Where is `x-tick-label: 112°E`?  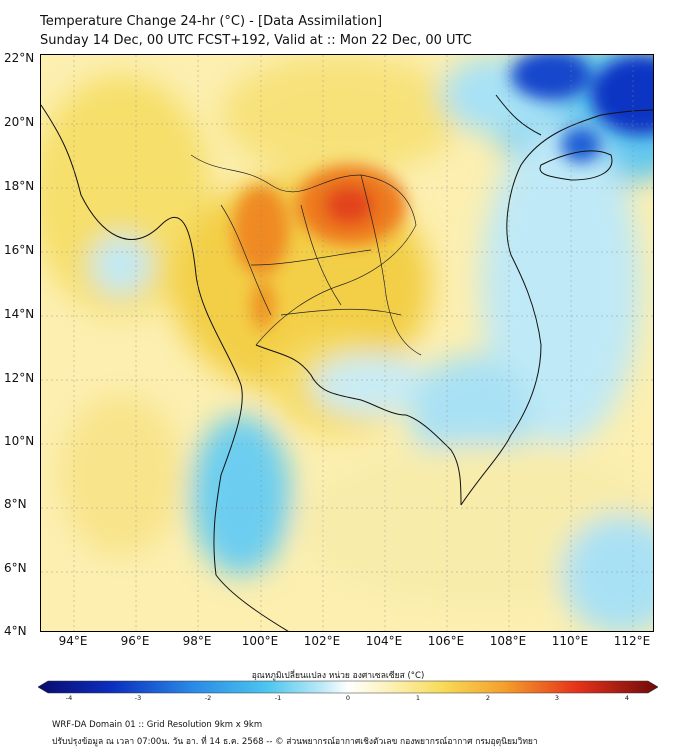 x-tick-label: 112°E is located at coordinates (632, 641).